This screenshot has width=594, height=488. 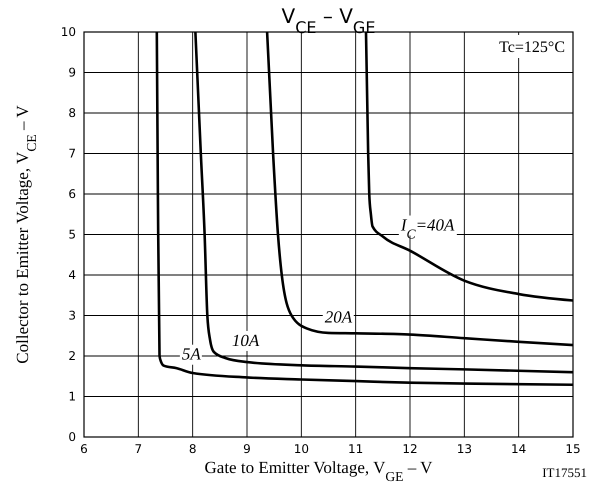 I want to click on y-tick-label: 1, so click(x=72, y=397).